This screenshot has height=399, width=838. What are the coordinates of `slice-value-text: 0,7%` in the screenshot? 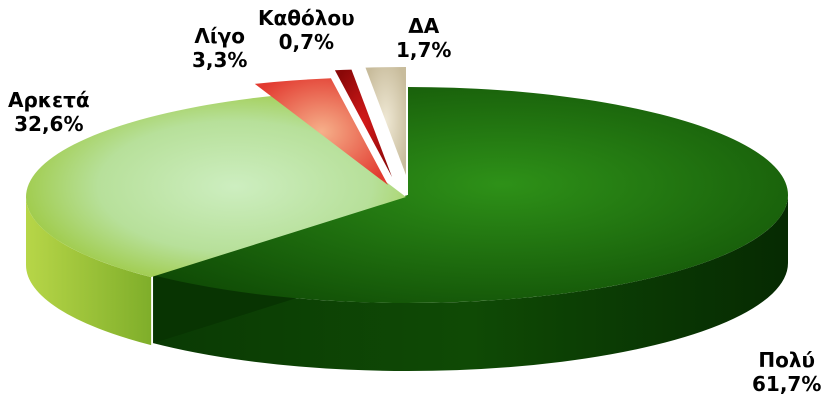 It's located at (306, 42).